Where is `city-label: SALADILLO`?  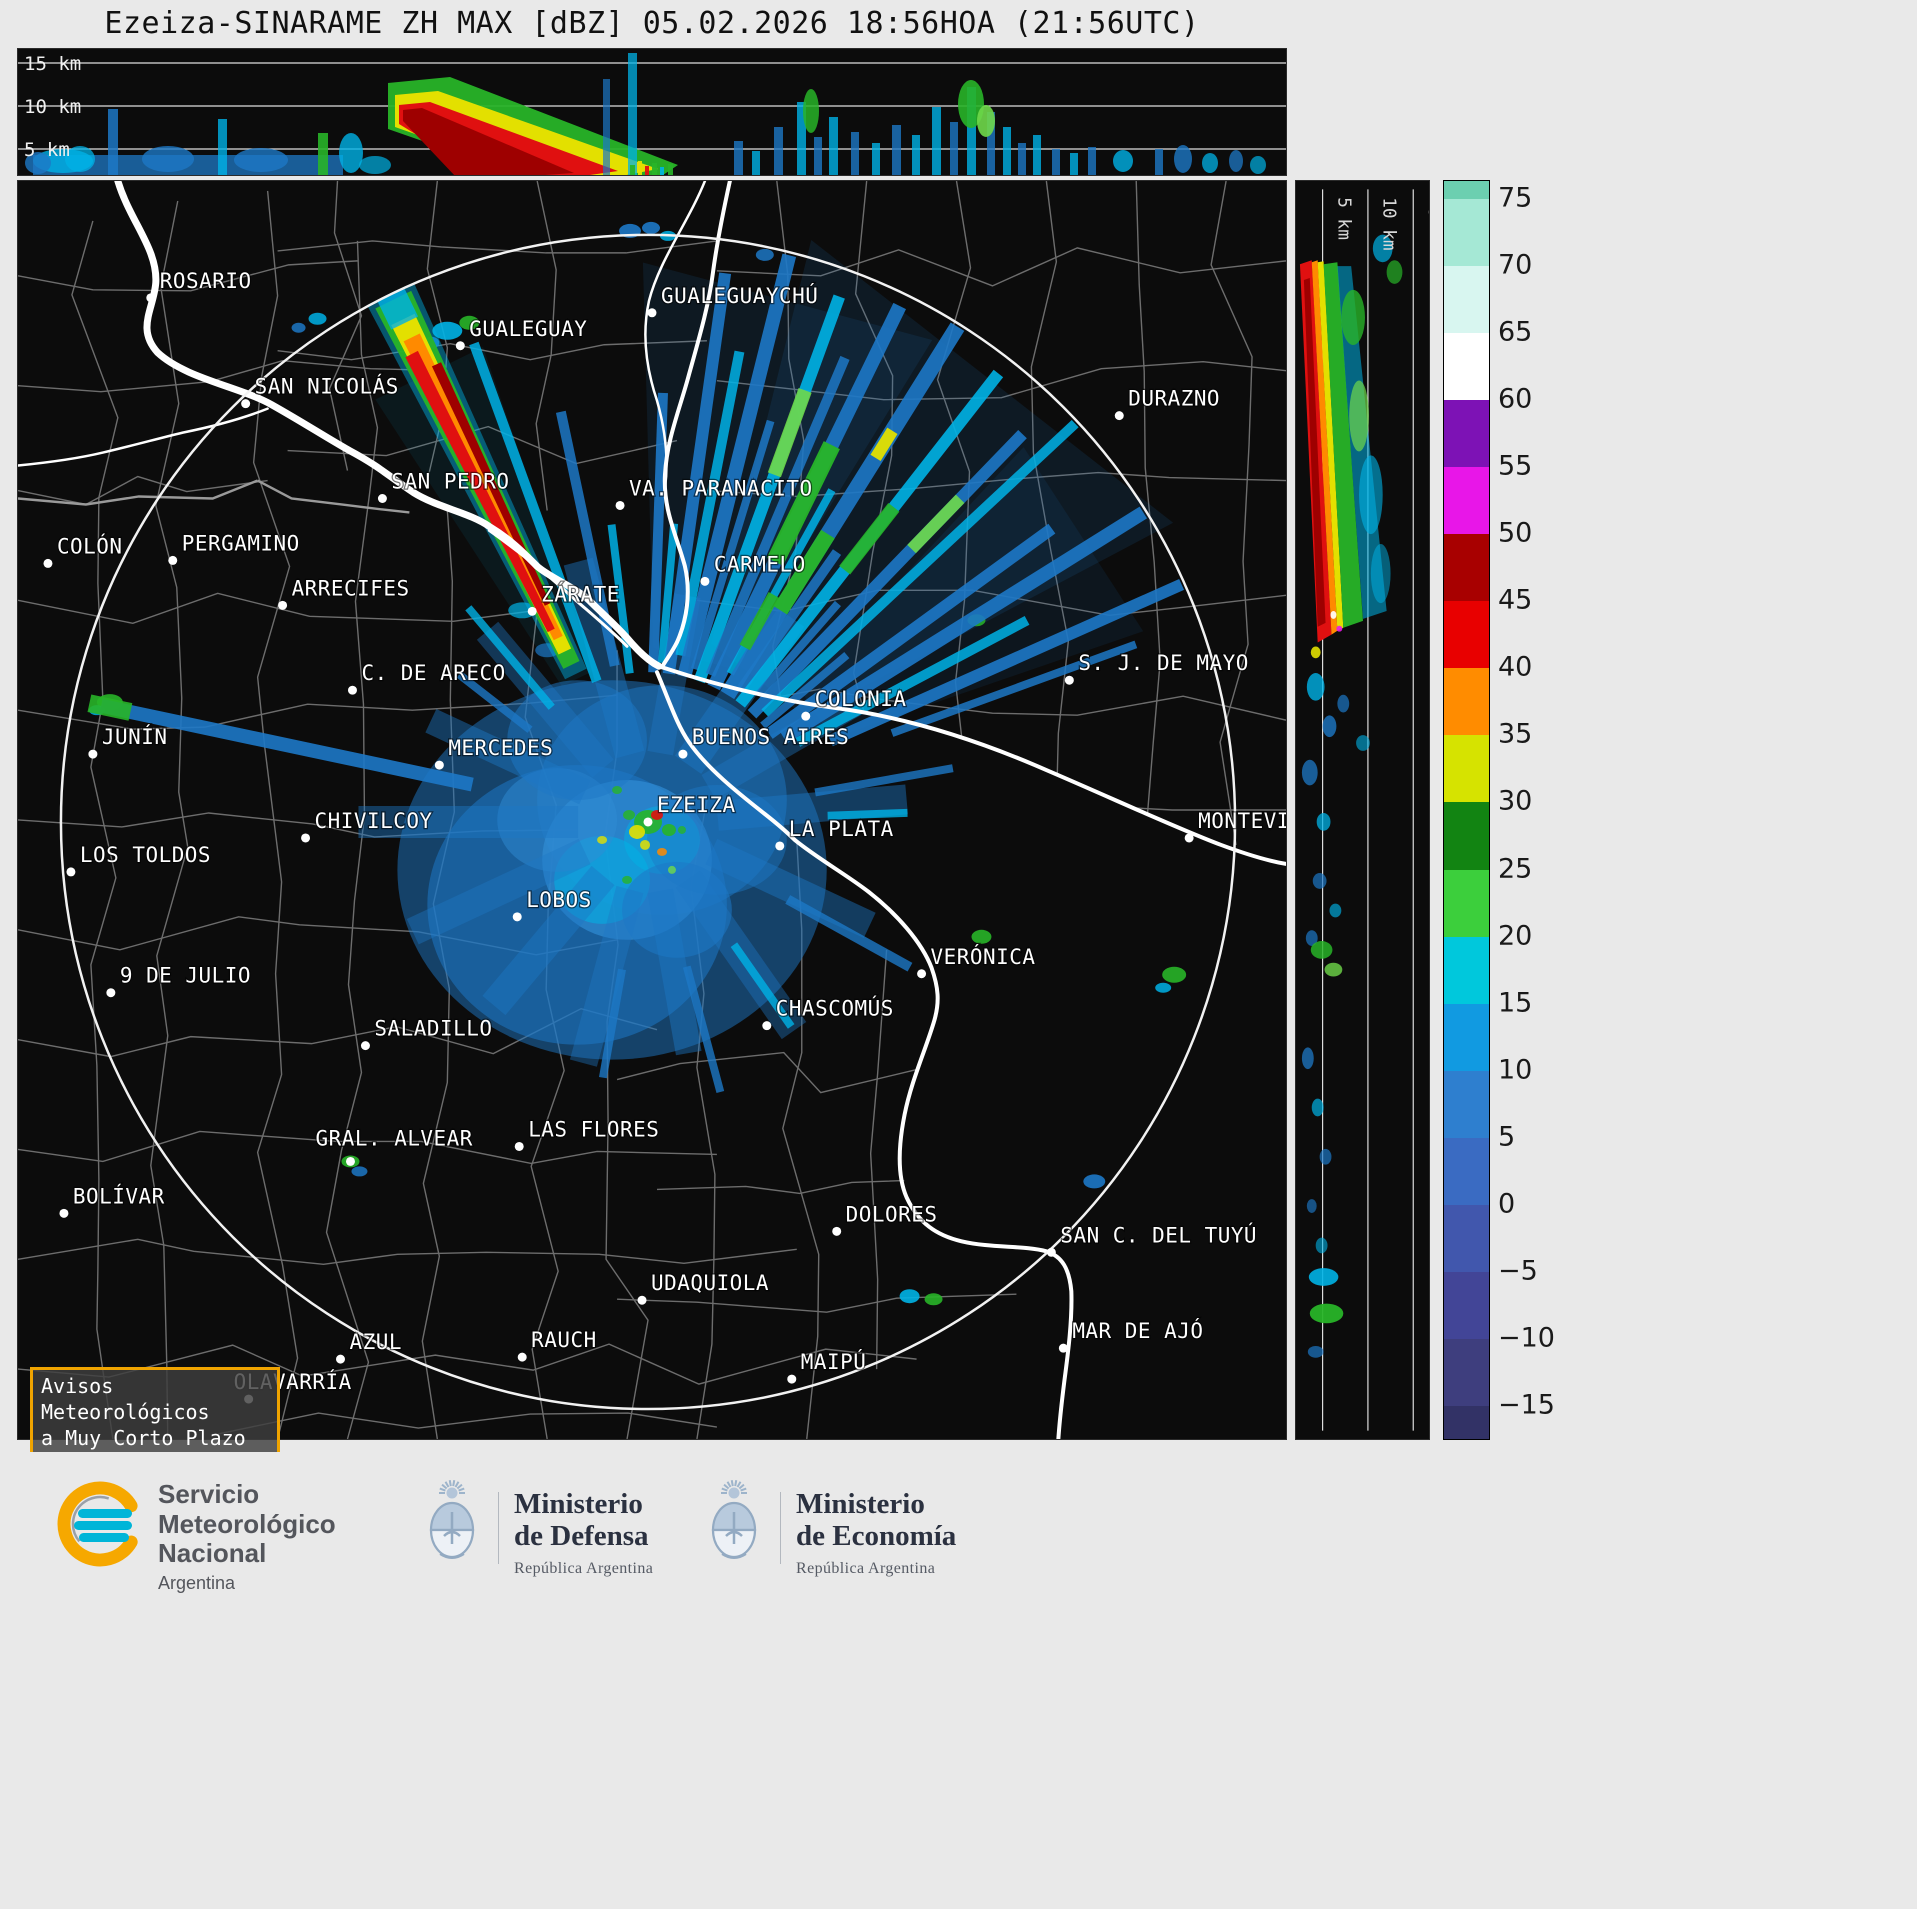
city-label: SALADILLO is located at coordinates (433, 1029).